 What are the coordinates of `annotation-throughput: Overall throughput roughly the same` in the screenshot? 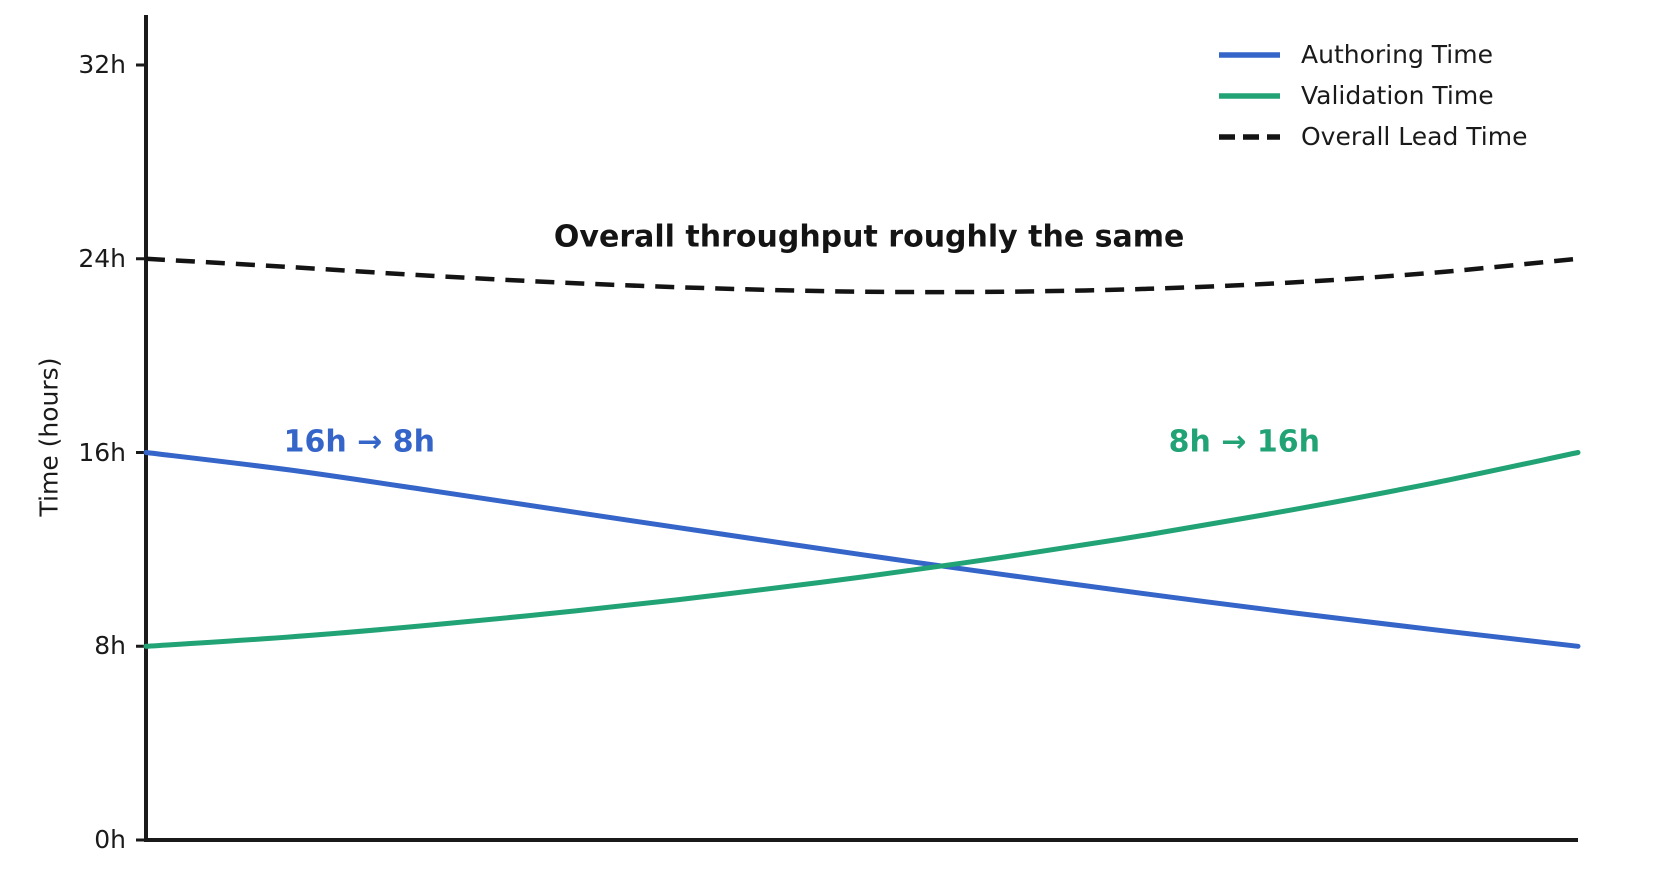 It's located at (869, 237).